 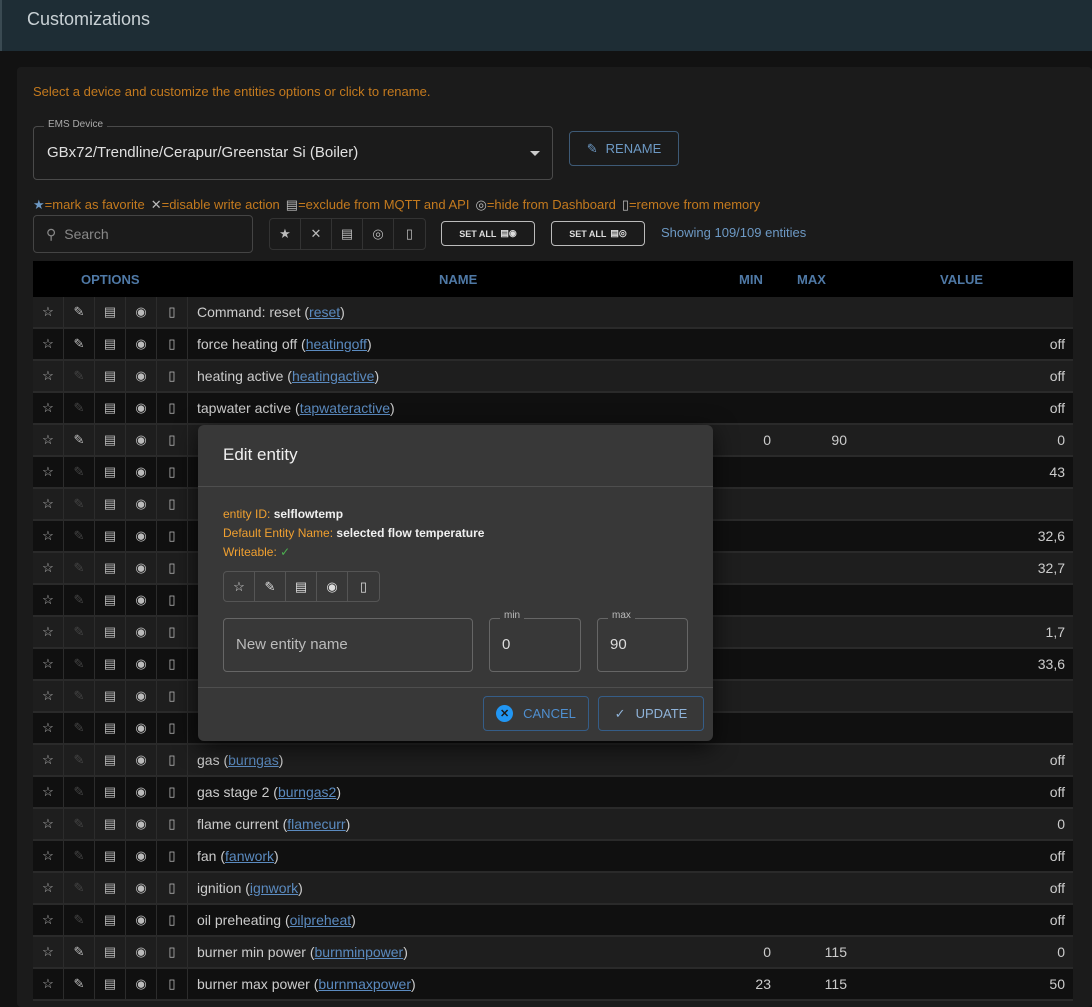 I want to click on update-button: ✓ UPDATE, so click(x=651, y=713).